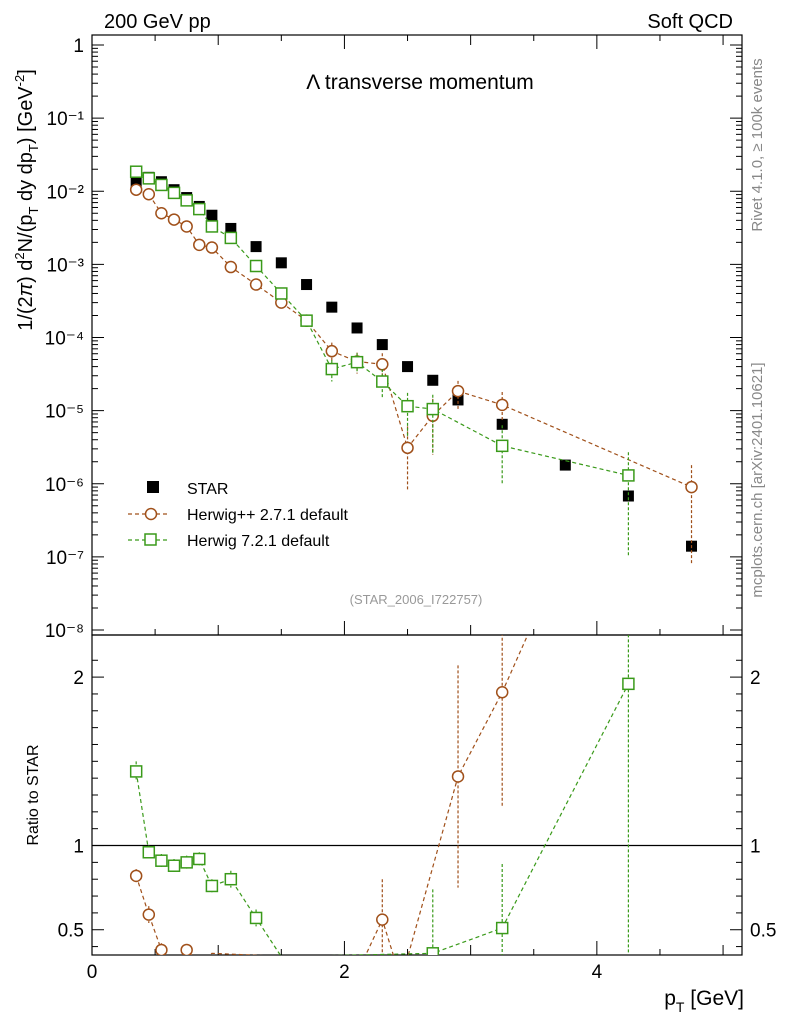 The width and height of the screenshot is (786, 1024). I want to click on main-y-tick-label: 10⁻⁷, so click(65, 558).